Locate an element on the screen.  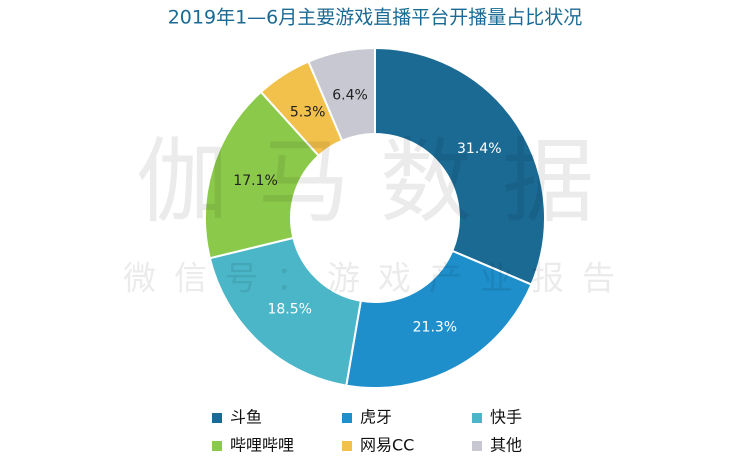
legend-label: 斗鱼 is located at coordinates (246, 417).